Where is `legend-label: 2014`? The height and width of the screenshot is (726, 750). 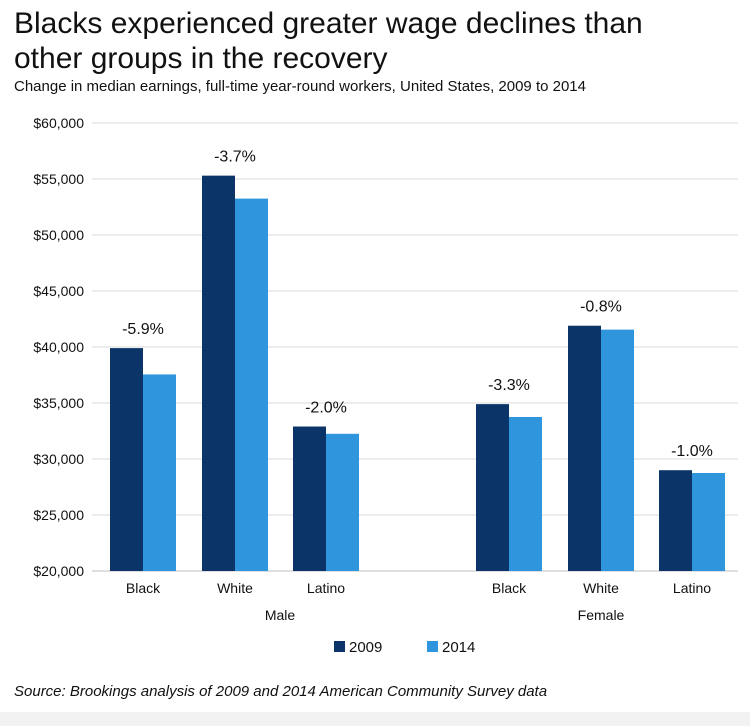 legend-label: 2014 is located at coordinates (458, 647).